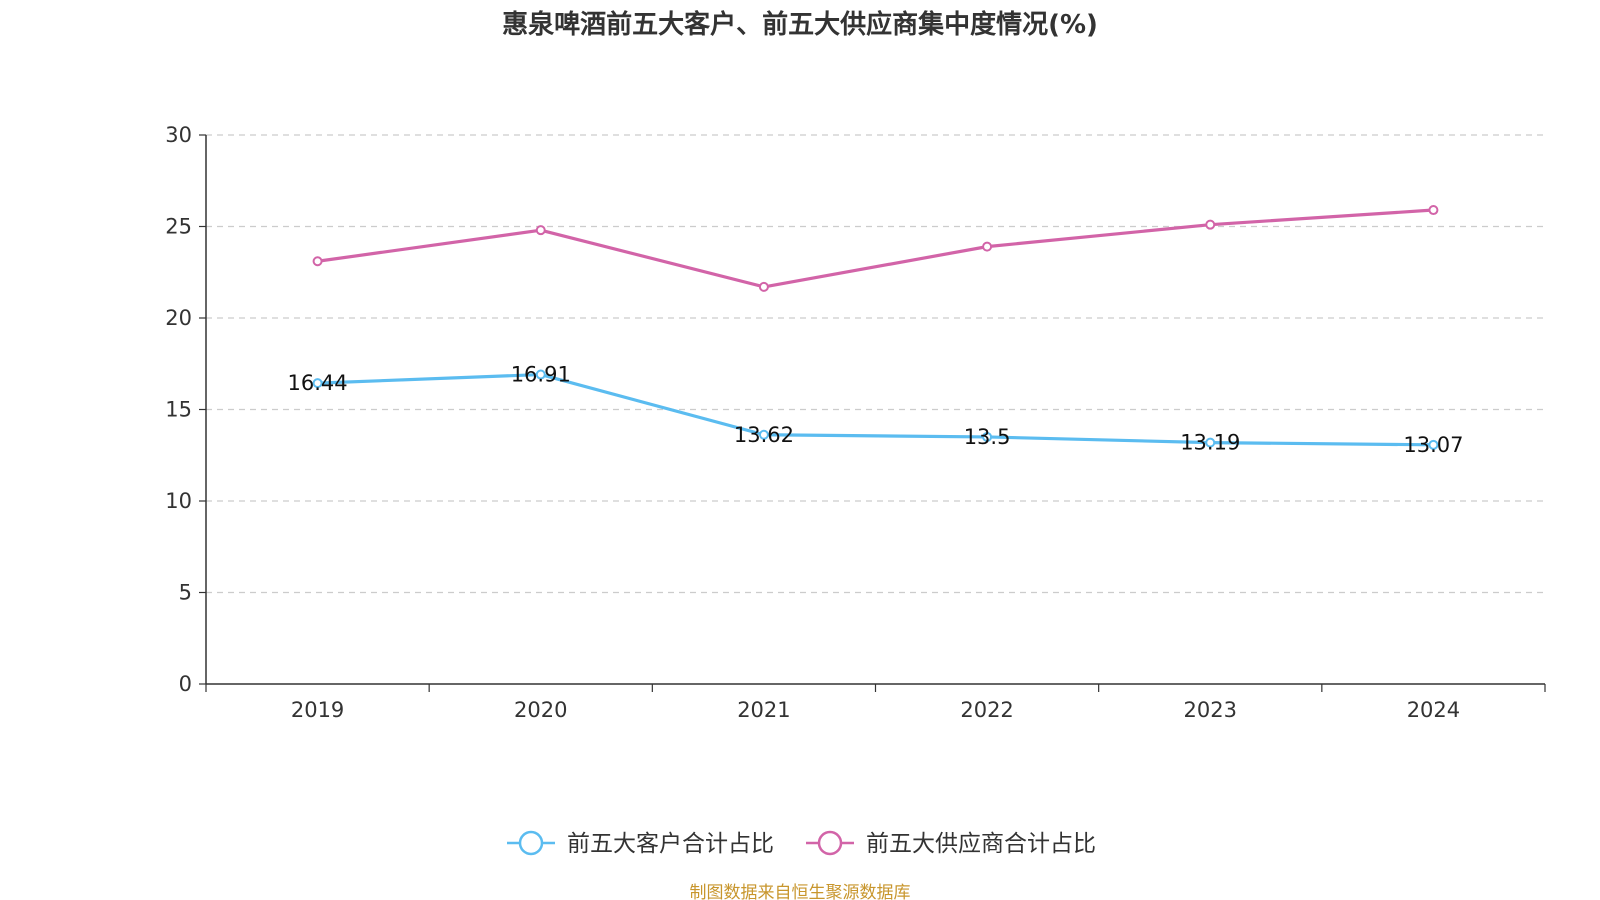  Describe the element at coordinates (540, 710) in the screenshot. I see `x-tick-label-2020: 2020` at that location.